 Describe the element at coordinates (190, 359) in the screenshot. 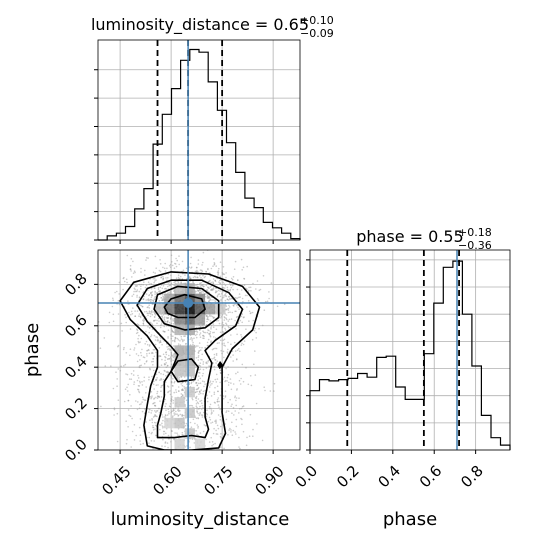

I see `contour-line` at that location.